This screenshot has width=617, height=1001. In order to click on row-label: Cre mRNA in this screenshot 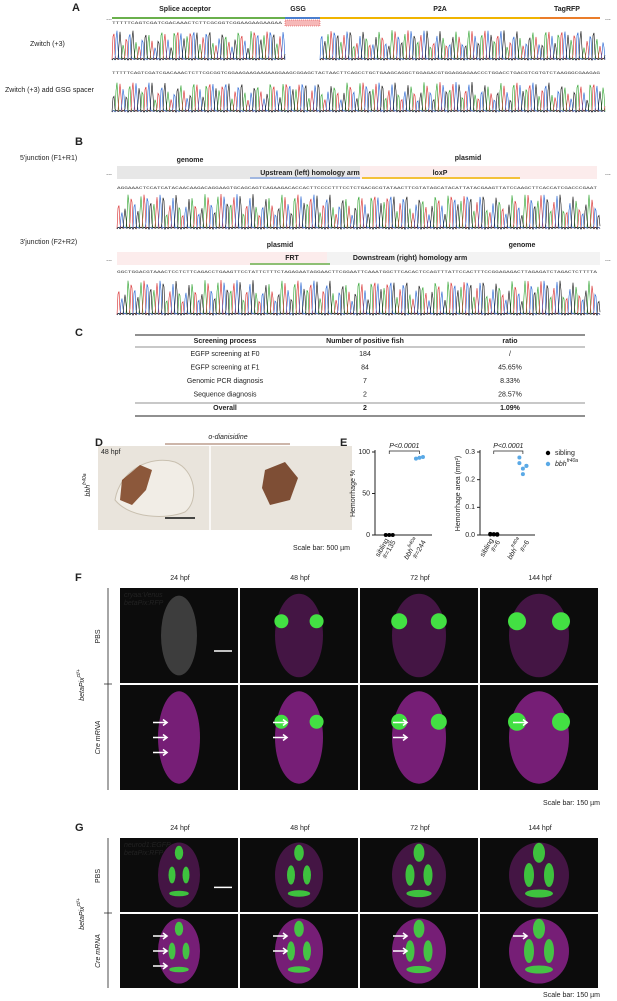, I will do `click(98, 737)`.